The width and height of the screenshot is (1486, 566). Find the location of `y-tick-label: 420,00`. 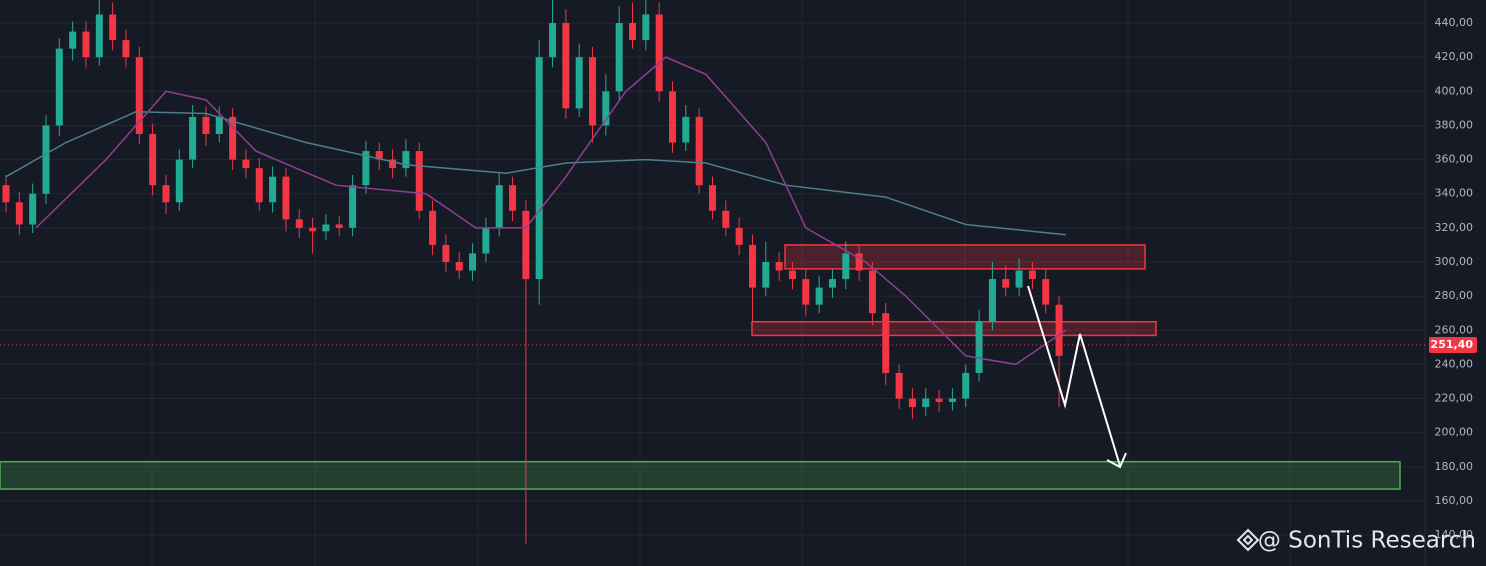

y-tick-label: 420,00 is located at coordinates (1454, 56).